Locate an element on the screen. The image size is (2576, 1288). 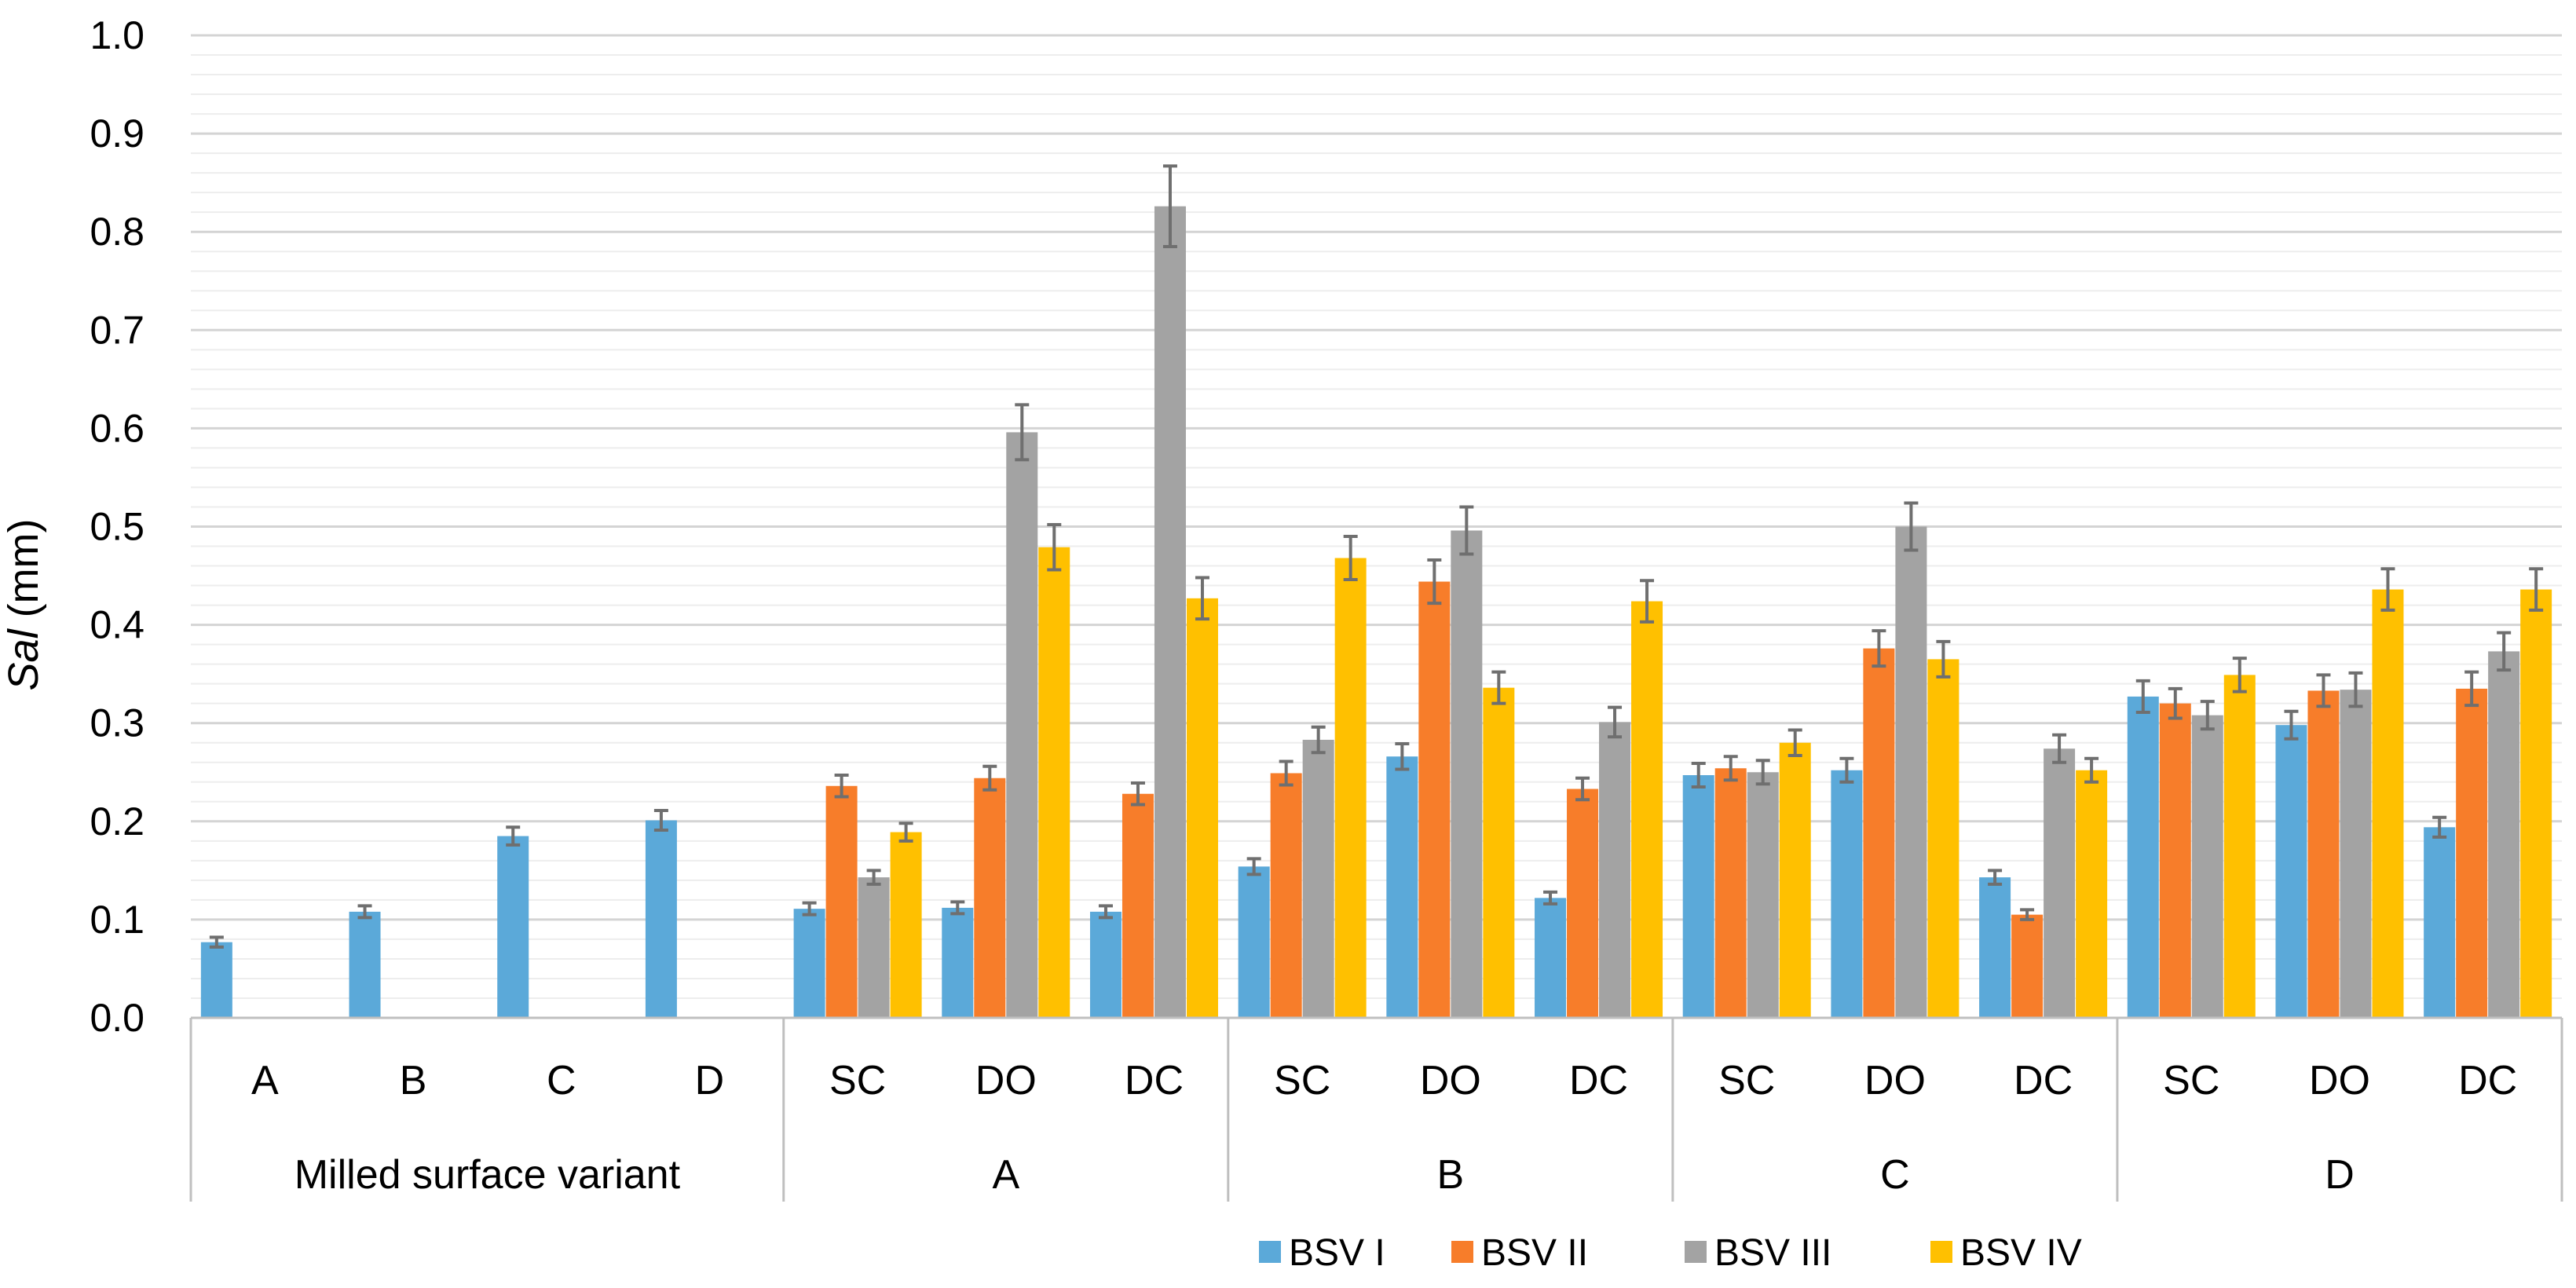
x-category-label: A is located at coordinates (265, 1081).